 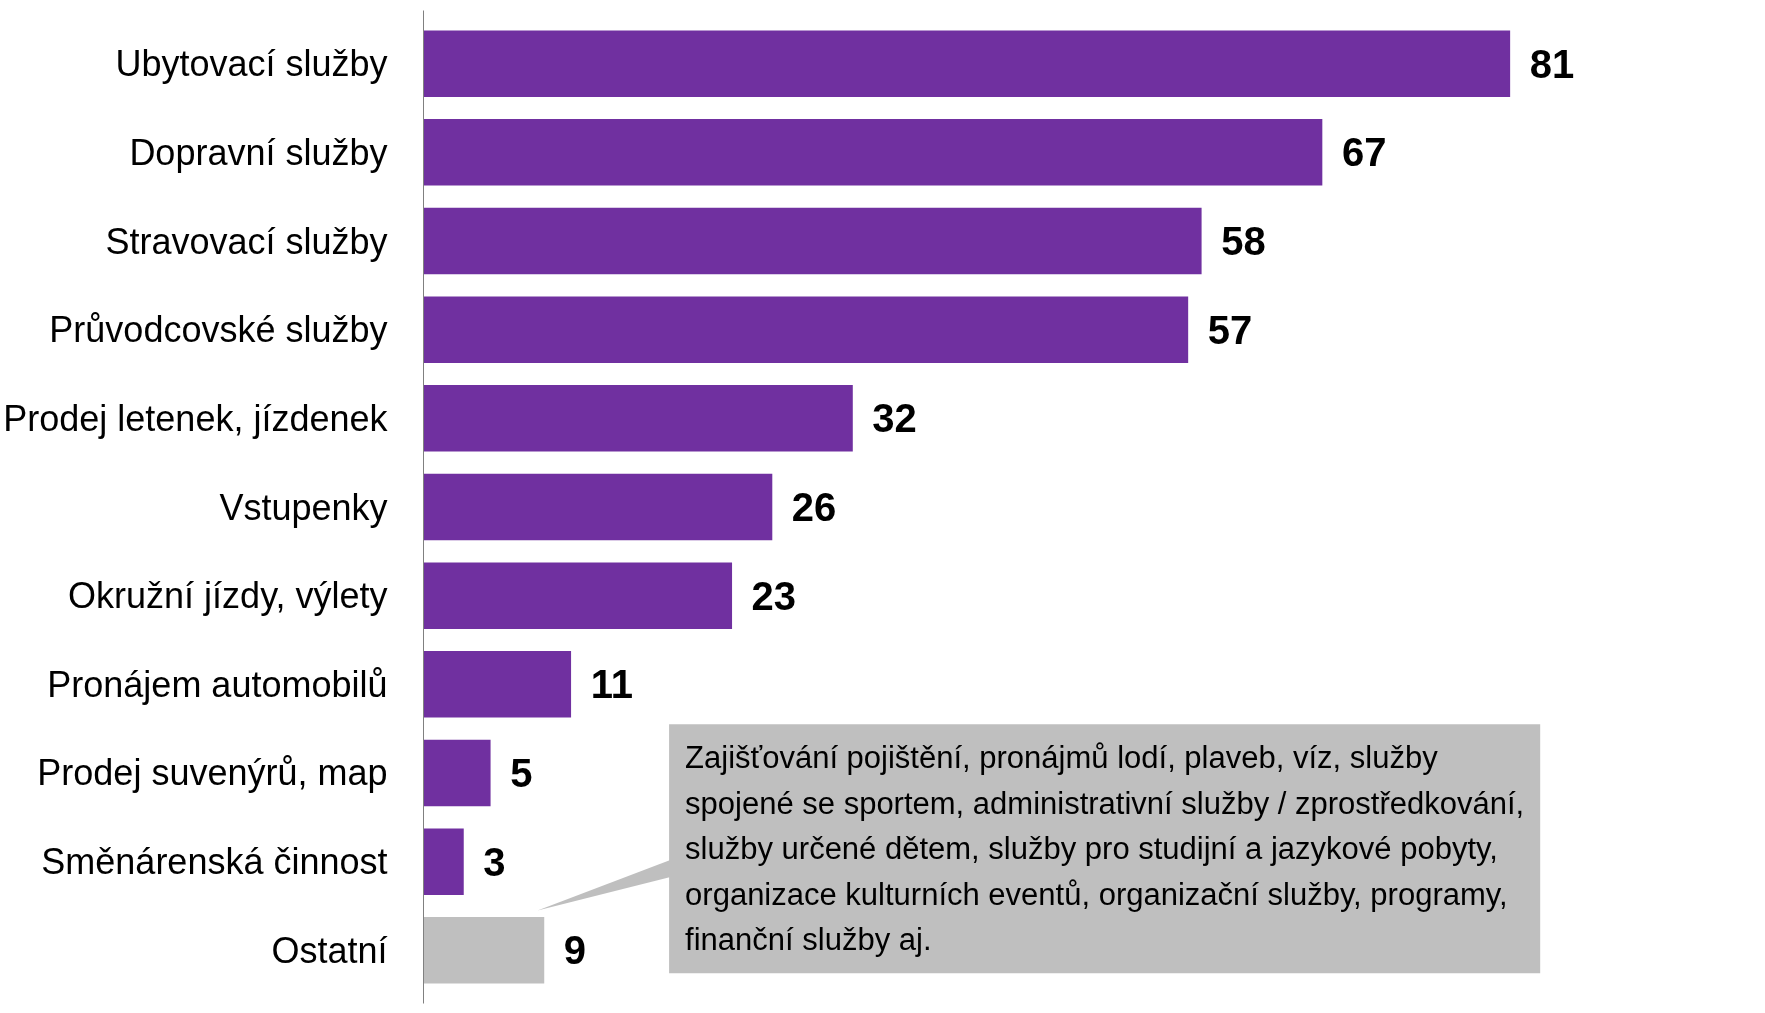 What do you see at coordinates (329, 950) in the screenshot?
I see `y-tick-label: Ostatní` at bounding box center [329, 950].